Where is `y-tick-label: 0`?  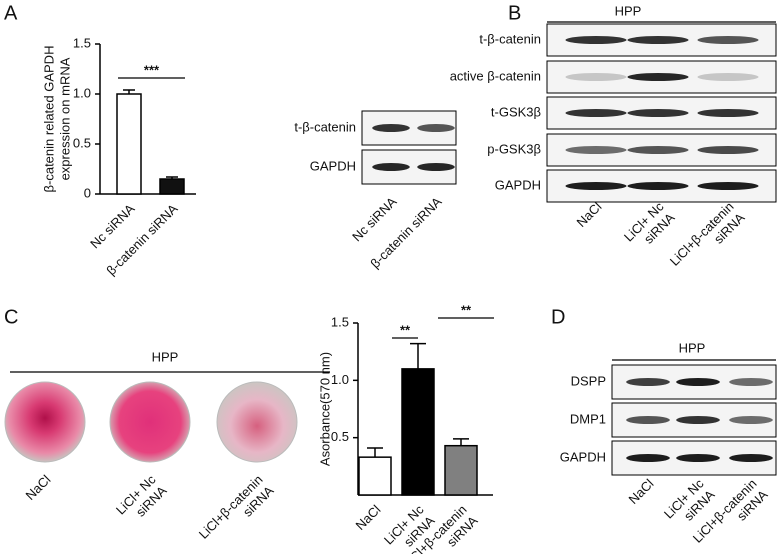
y-tick-label: 0 is located at coordinates (87, 192).